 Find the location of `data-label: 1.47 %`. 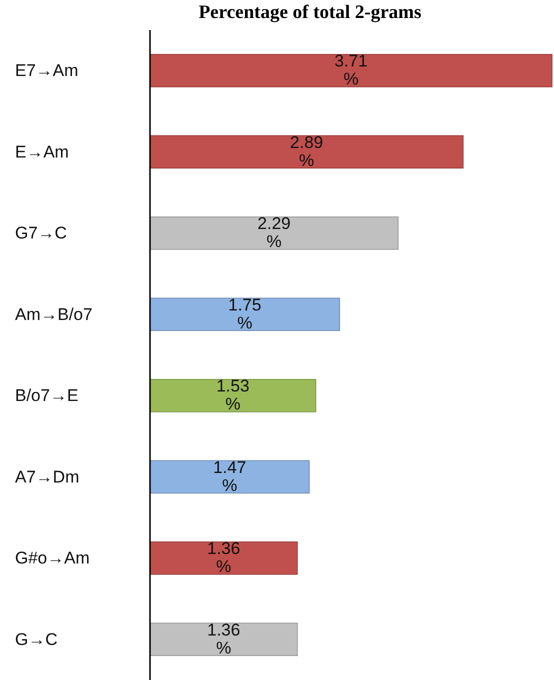

data-label: 1.47 % is located at coordinates (229, 476).